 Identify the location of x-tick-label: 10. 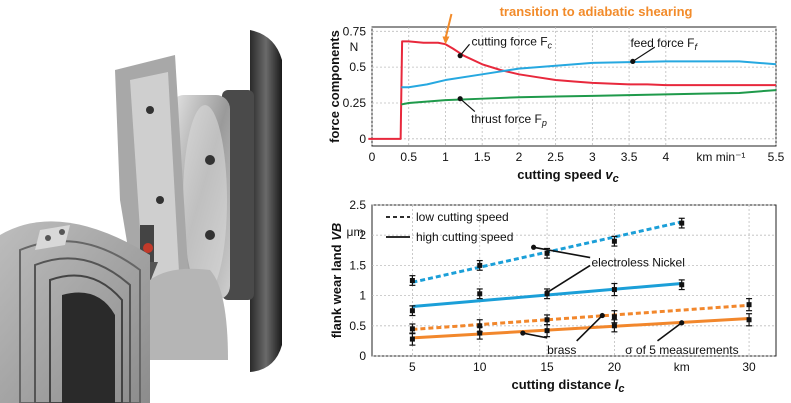
(480, 367).